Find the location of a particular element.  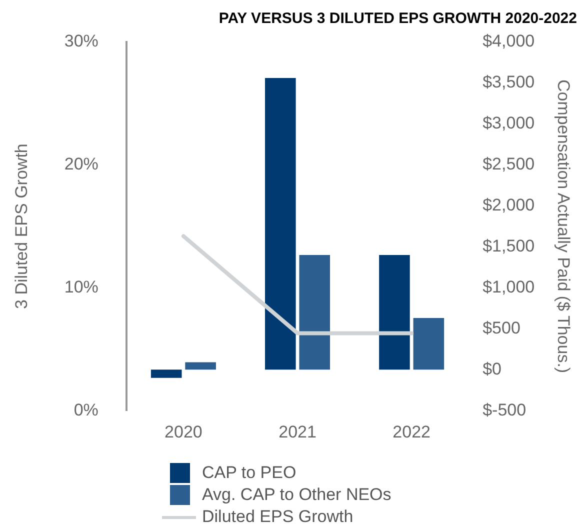

y2-axis-title: Compensation Actually Paid ($ Thous.) is located at coordinates (564, 227).